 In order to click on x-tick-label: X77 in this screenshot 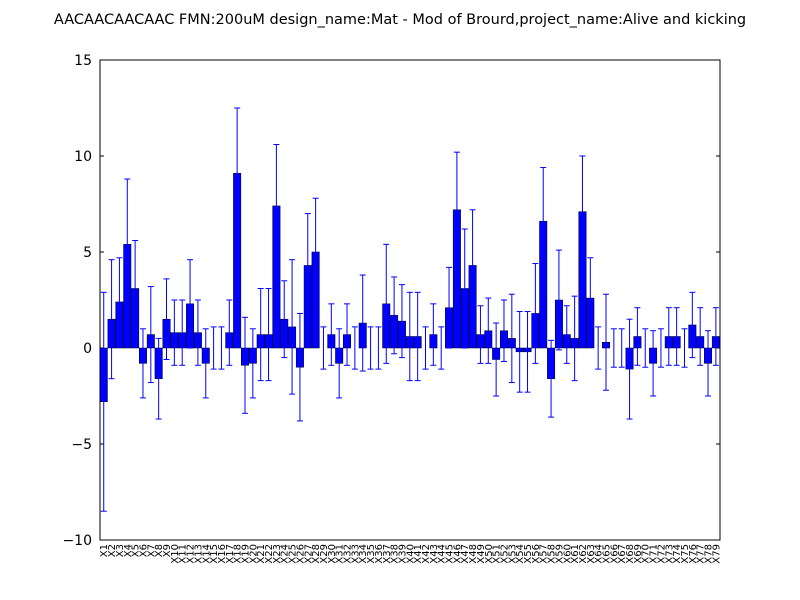, I will do `click(701, 554)`.